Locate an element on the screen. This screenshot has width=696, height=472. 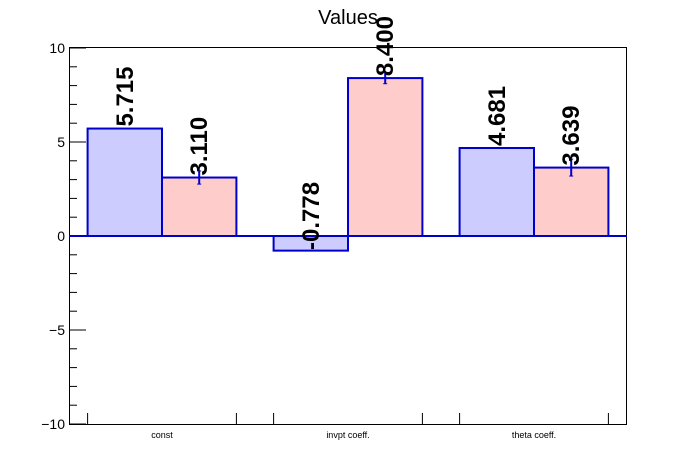
x-category-label: invpt coeff. is located at coordinates (347, 435).